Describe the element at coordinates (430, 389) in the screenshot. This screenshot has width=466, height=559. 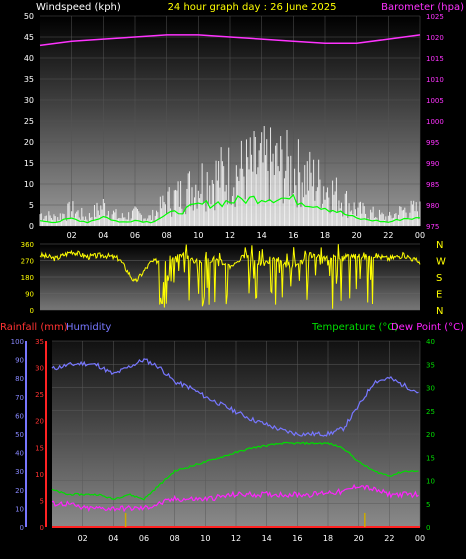
I see `temp-y-tick-label: 30` at that location.